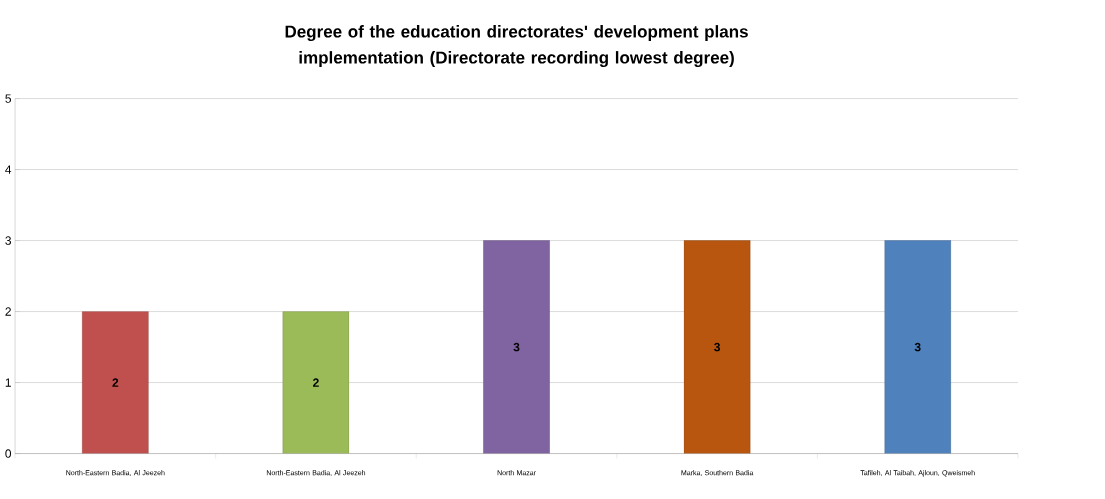 The height and width of the screenshot is (499, 1105). I want to click on y-tick-label: 2, so click(8, 311).